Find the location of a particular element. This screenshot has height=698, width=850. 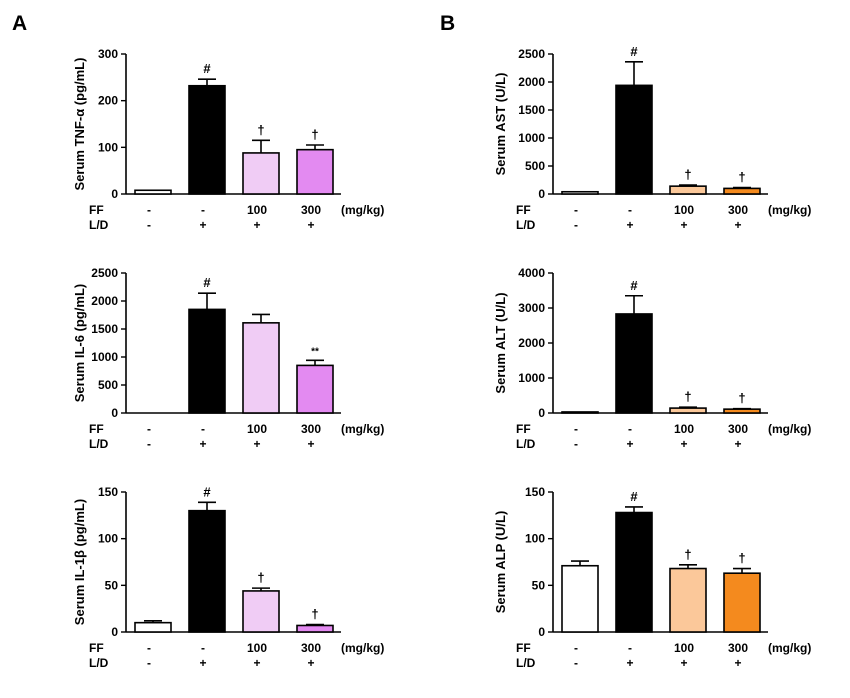

y-tick-label: 50 is located at coordinates (539, 585).